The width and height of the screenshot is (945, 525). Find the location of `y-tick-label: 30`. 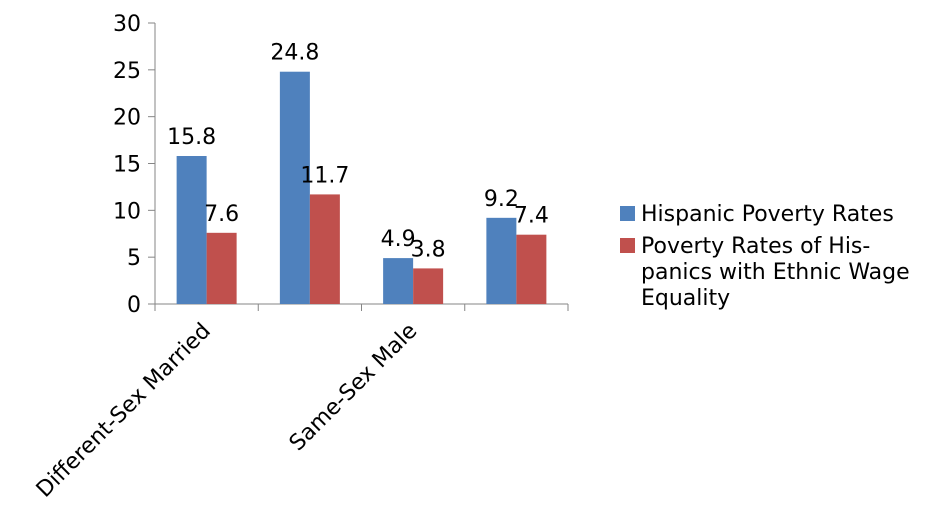

y-tick-label: 30 is located at coordinates (127, 24).